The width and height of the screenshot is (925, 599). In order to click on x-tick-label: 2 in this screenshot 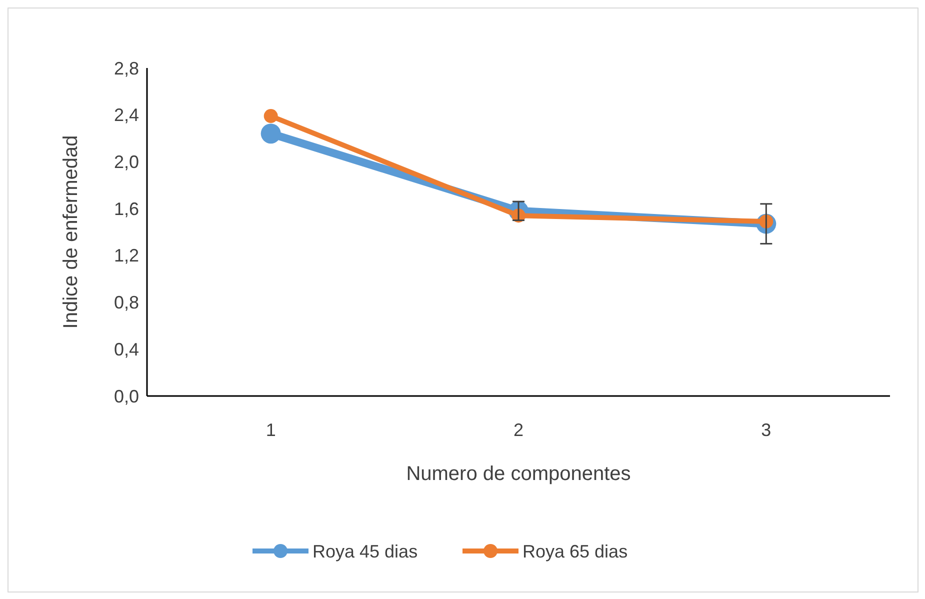, I will do `click(518, 430)`.